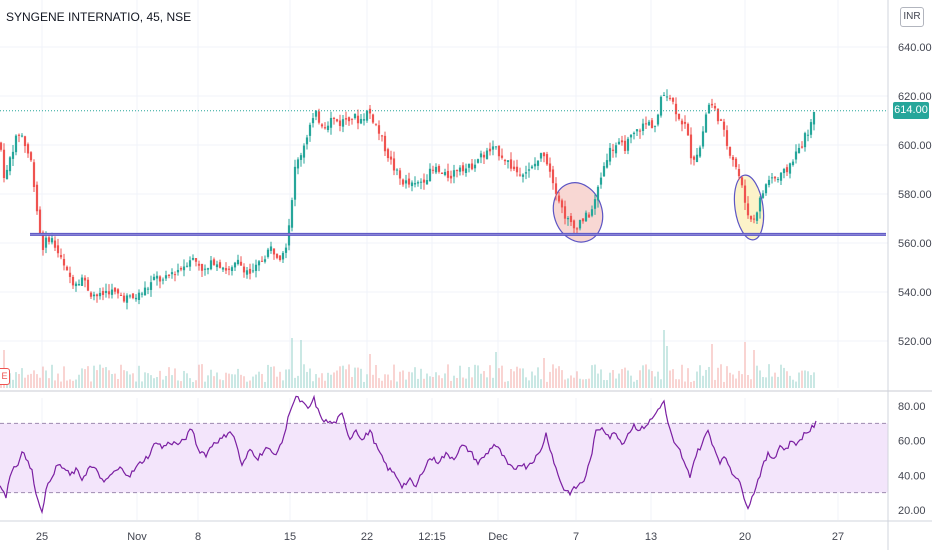 The image size is (932, 550). Describe the element at coordinates (745, 537) in the screenshot. I see `time-tick-label: 20` at that location.